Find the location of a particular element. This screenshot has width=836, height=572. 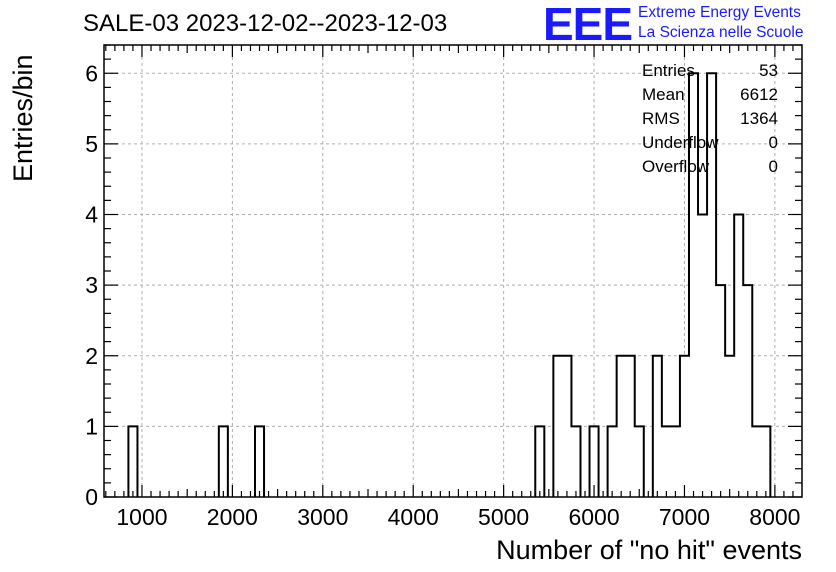

x-tick-label: 1000 is located at coordinates (141, 517).